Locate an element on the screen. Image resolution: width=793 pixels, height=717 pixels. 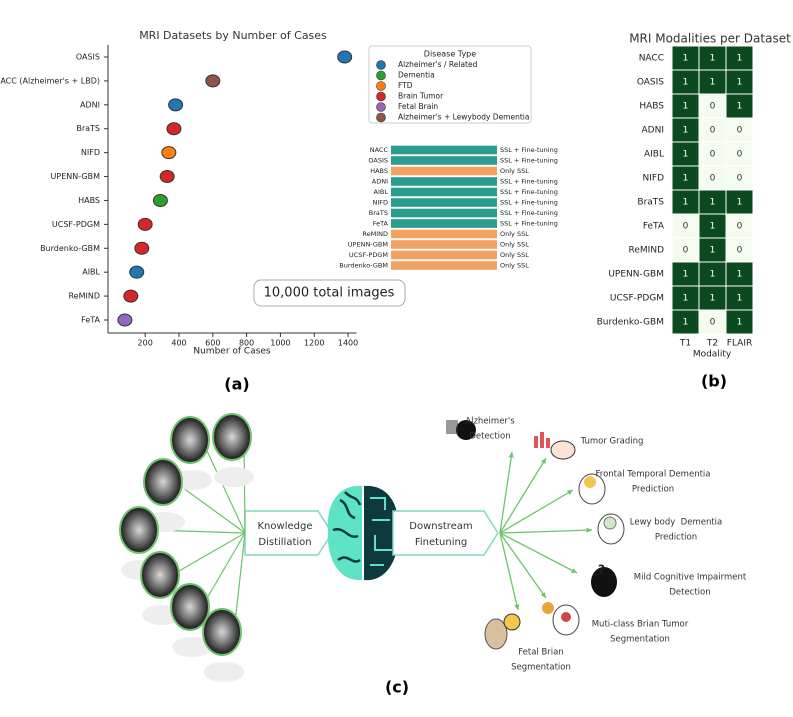
dataset-label: UPENN-GBM is located at coordinates (368, 245).